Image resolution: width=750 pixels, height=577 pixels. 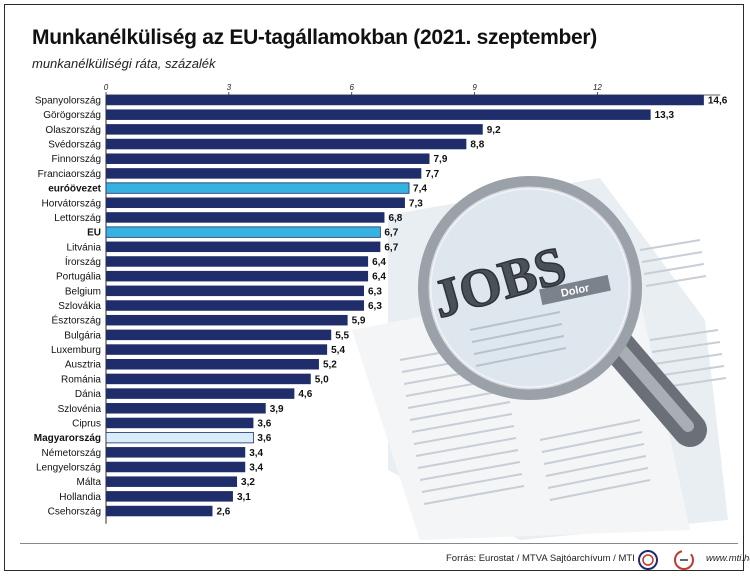 What do you see at coordinates (79, 306) in the screenshot?
I see `category-label: Szlovákia` at bounding box center [79, 306].